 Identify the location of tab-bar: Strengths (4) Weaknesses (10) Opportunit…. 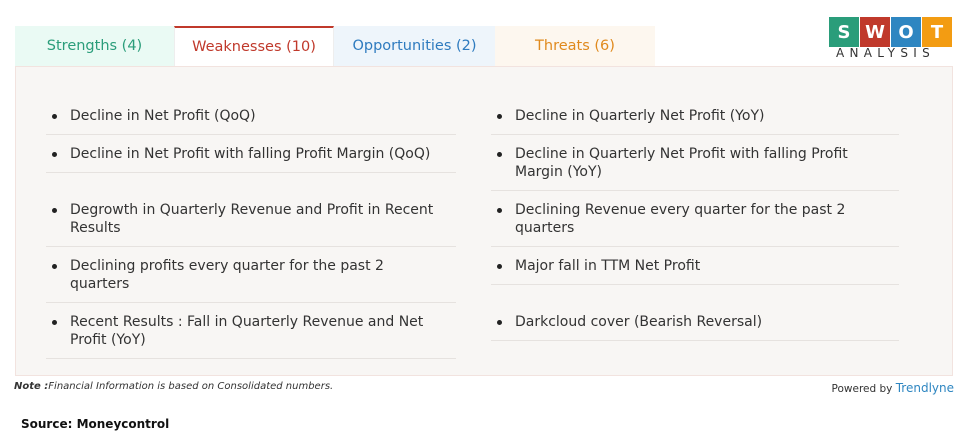
(335, 46).